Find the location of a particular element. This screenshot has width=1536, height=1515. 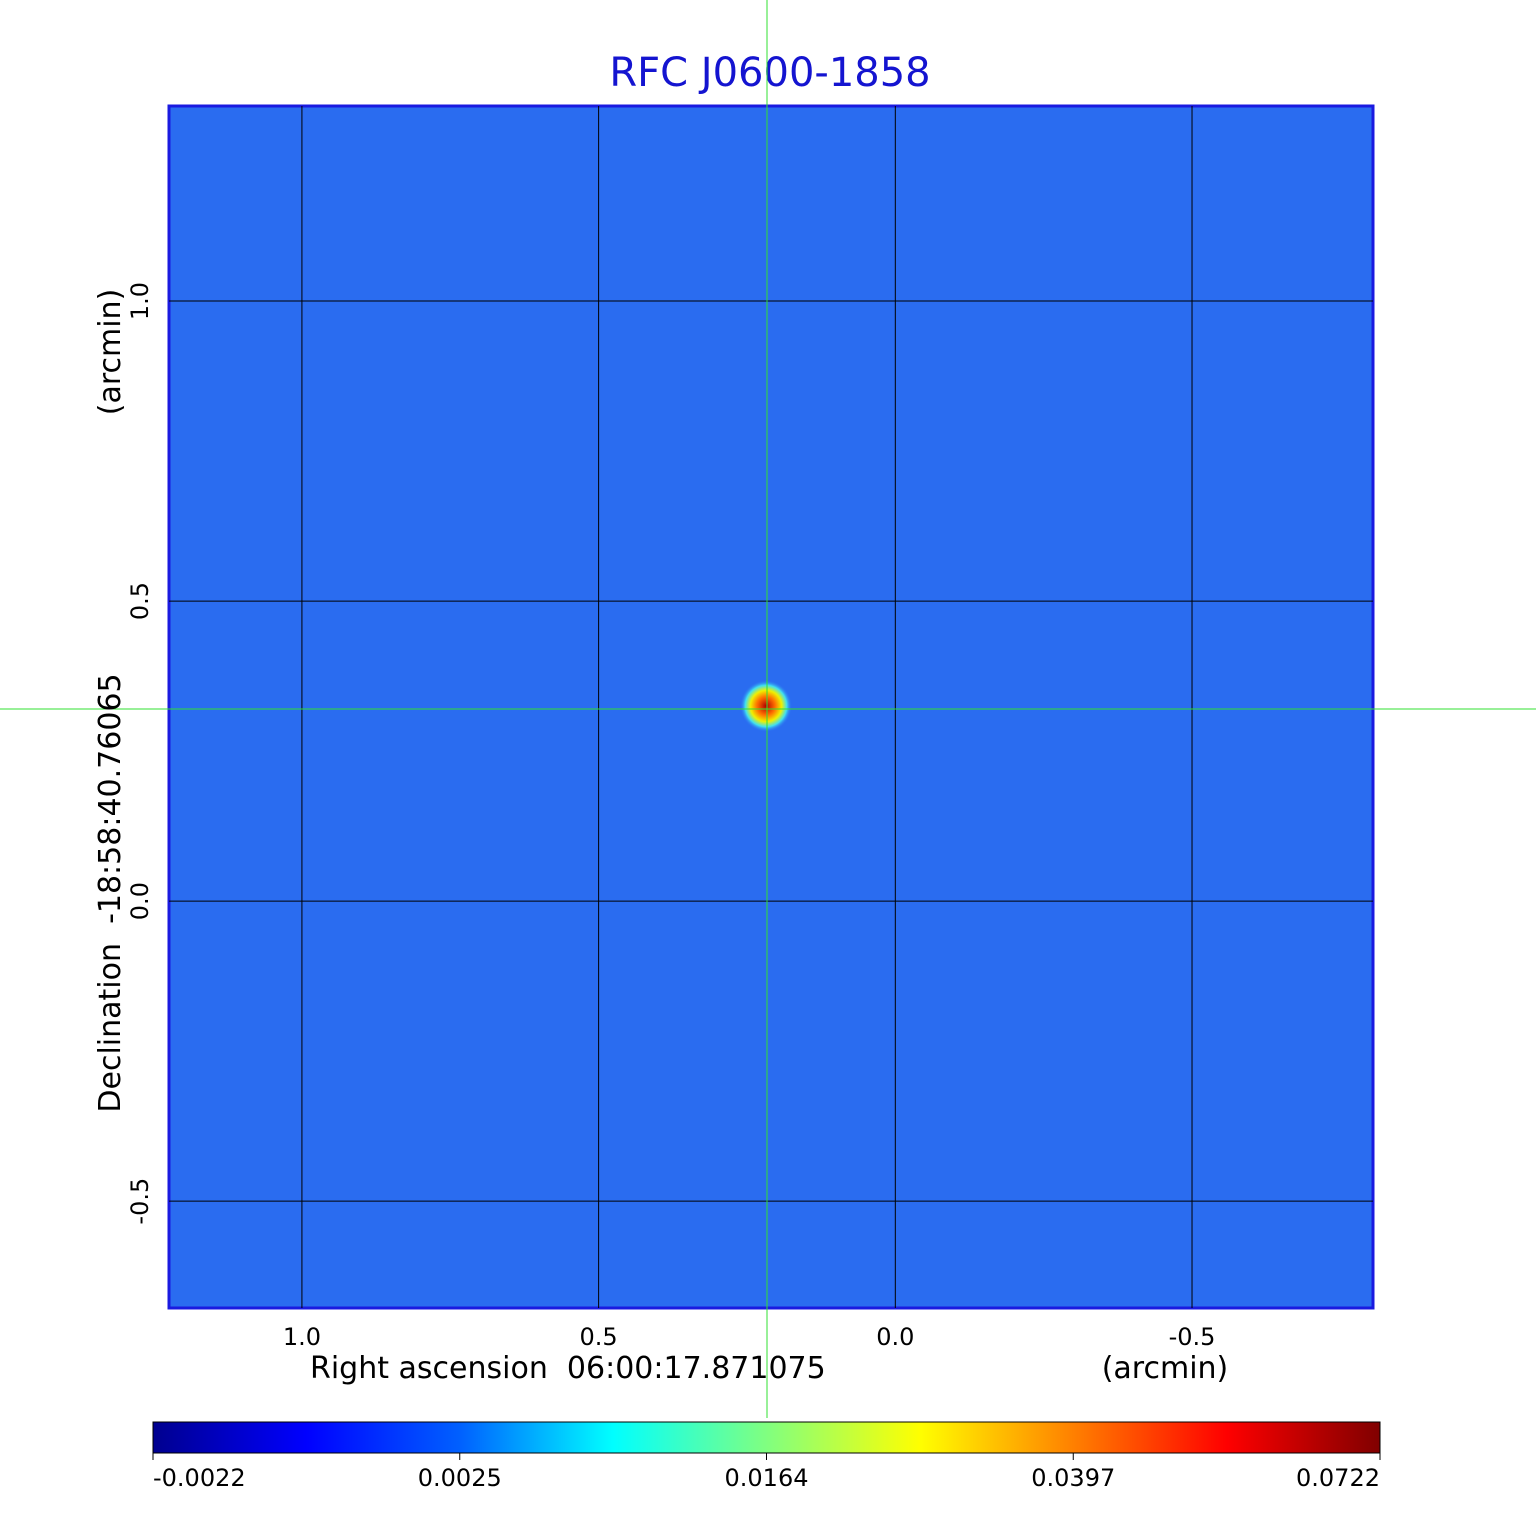

y-tick-label: 0.5 is located at coordinates (140, 601).